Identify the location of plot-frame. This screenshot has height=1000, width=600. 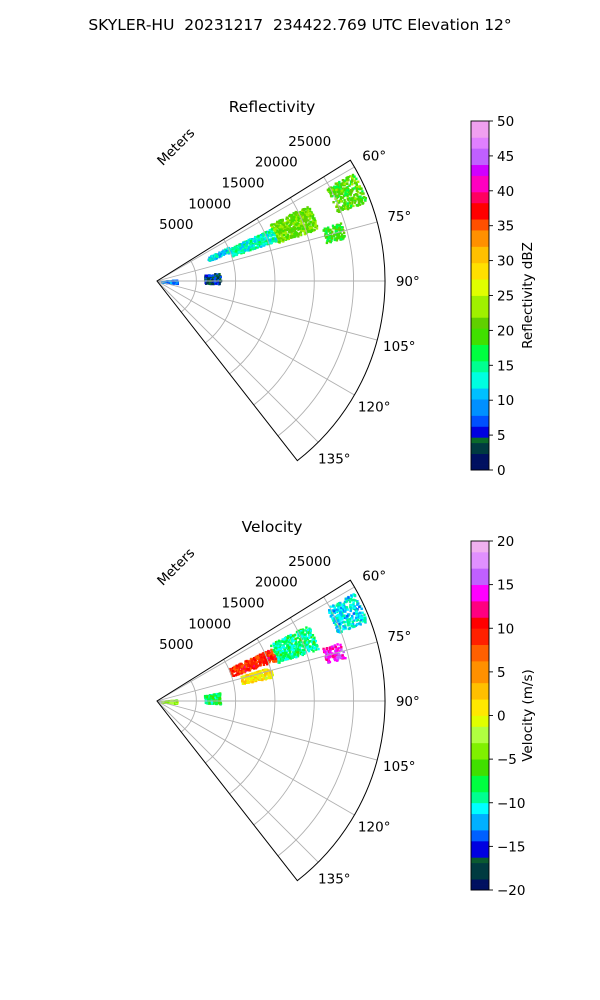
(271, 310).